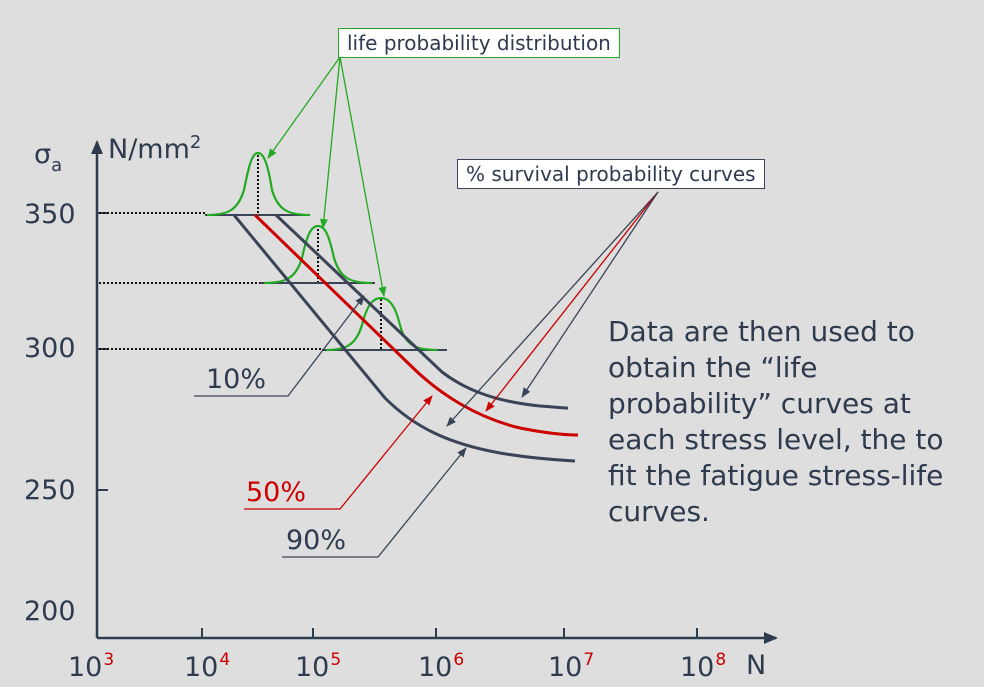 The height and width of the screenshot is (687, 984). I want to click on percent-leaders, so click(330, 426).